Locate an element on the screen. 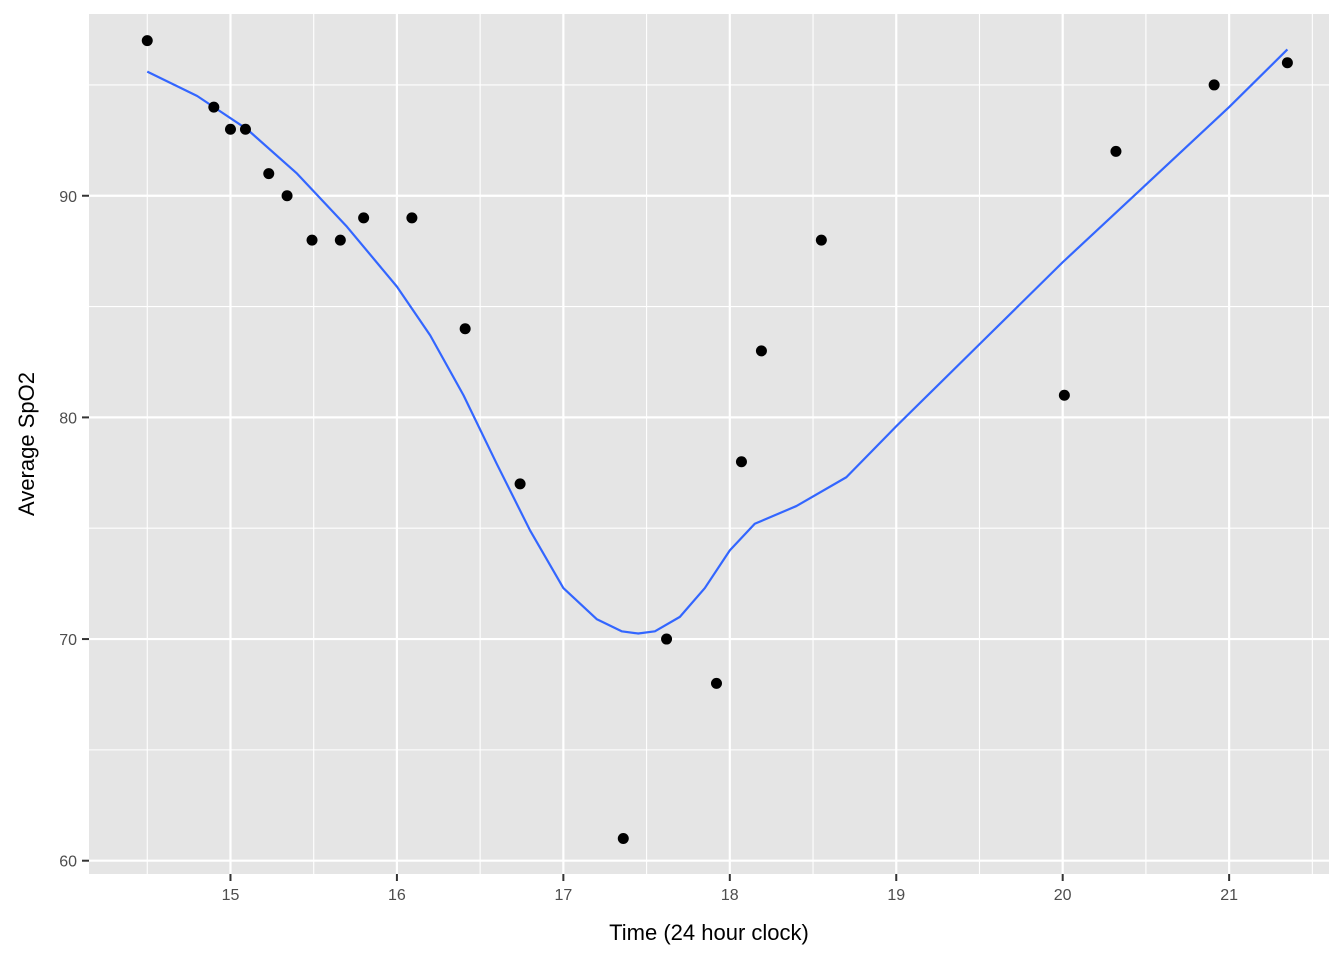 The width and height of the screenshot is (1344, 960). y-tick-label: 60 is located at coordinates (68, 862).